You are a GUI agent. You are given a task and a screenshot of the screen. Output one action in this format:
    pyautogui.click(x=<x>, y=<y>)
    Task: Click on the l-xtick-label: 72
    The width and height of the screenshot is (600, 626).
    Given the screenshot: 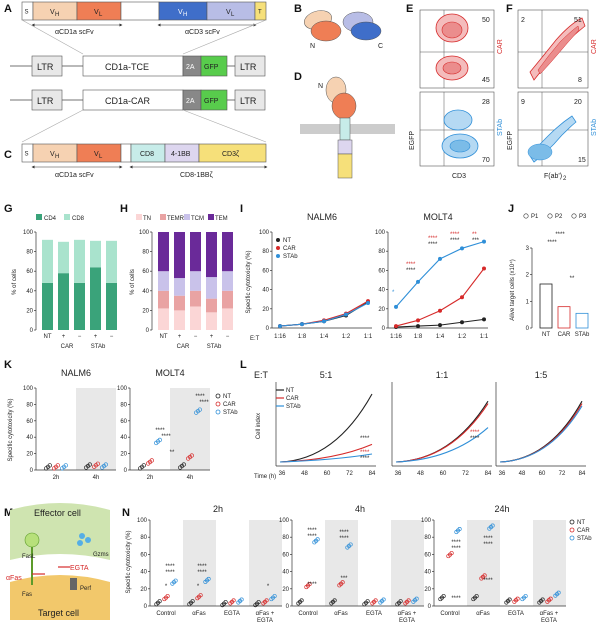 What is the action you would take?
    pyautogui.click(x=349, y=474)
    